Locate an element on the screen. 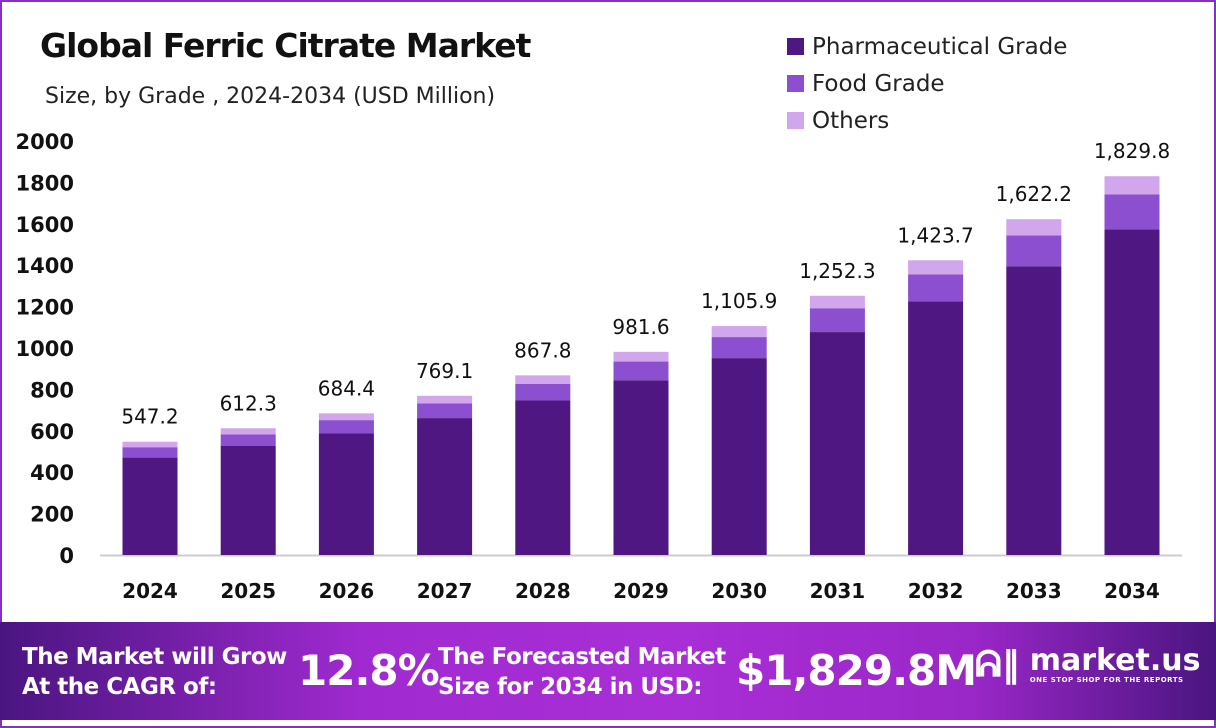 The image size is (1216, 728). forecast-label-line: The Forecasted Market is located at coordinates (582, 657).